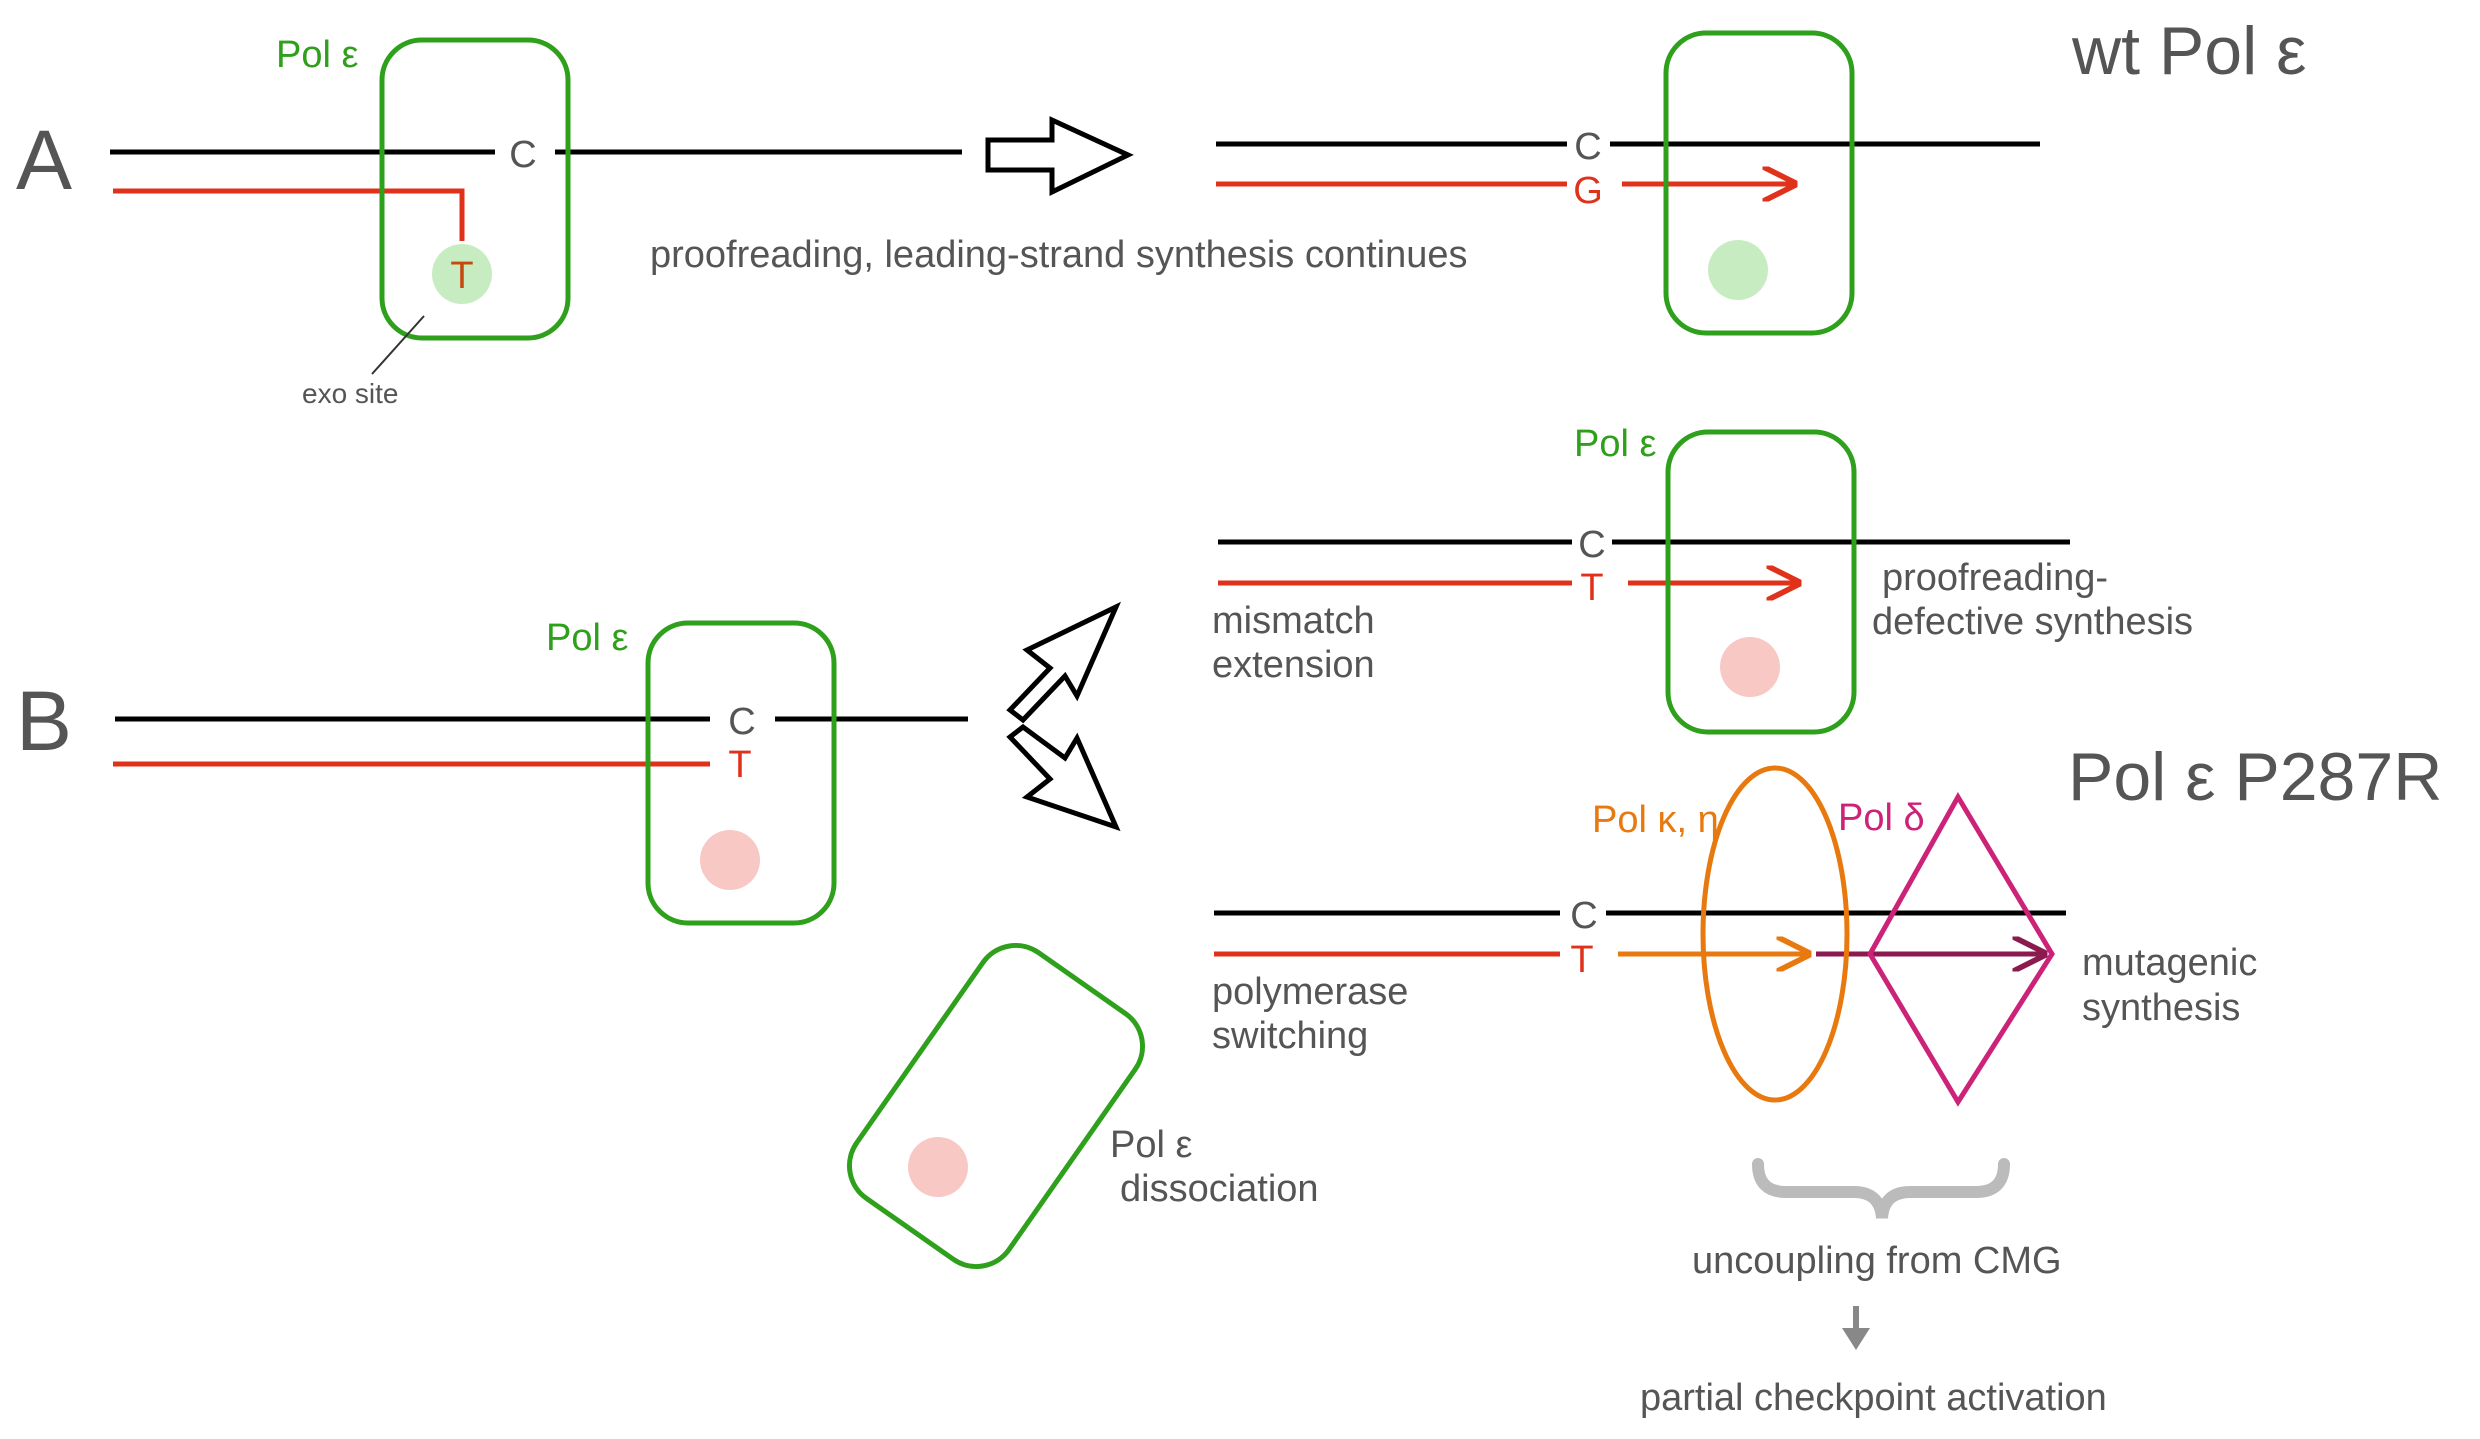  Describe the element at coordinates (1310, 992) in the screenshot. I see `polymerase-switching-label-1: polymerase` at that location.